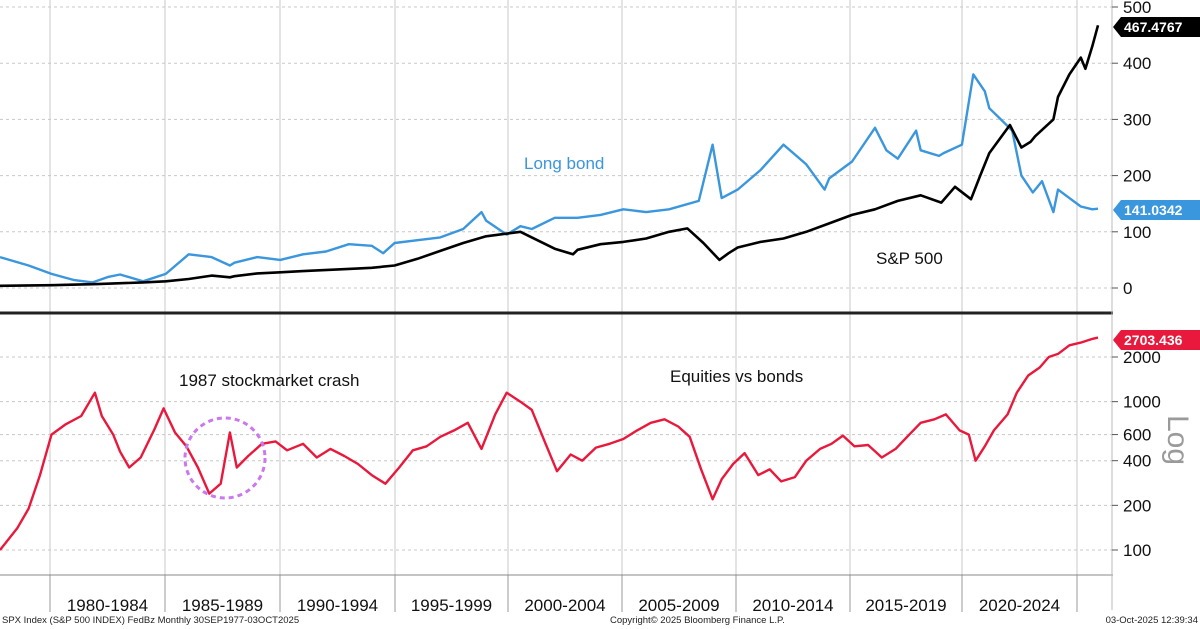  What do you see at coordinates (1137, 550) in the screenshot?
I see `bottom-tick-label-0: 100` at bounding box center [1137, 550].